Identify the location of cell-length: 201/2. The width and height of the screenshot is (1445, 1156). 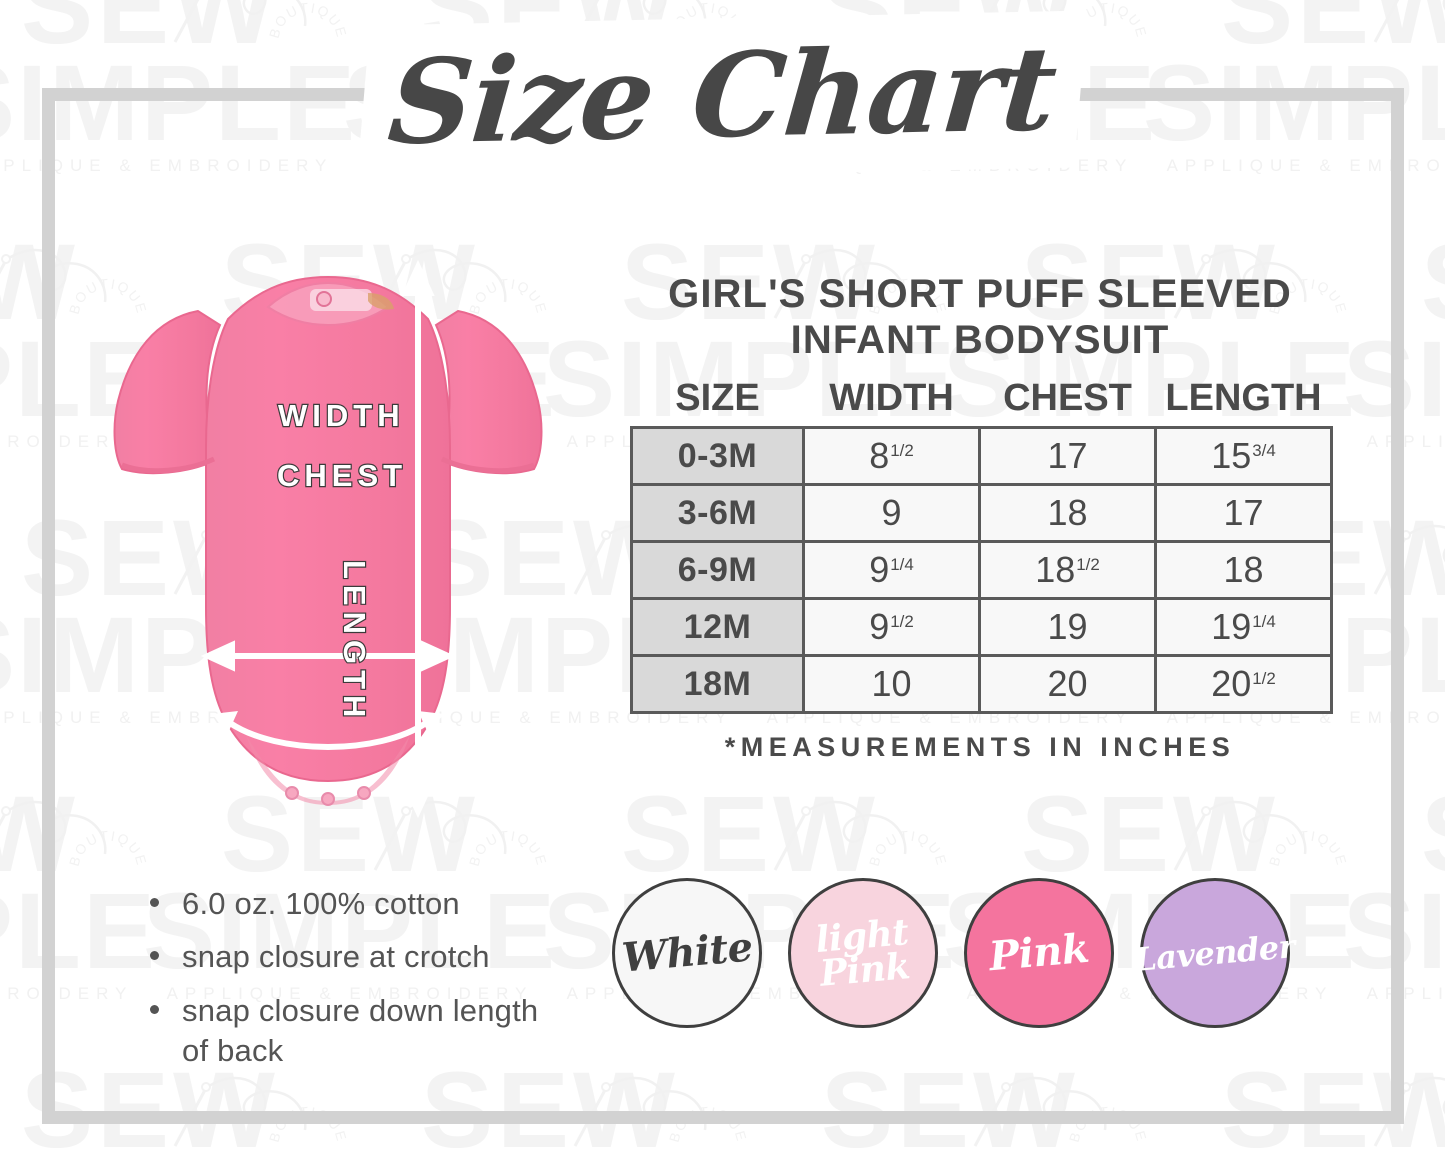
(1243, 684).